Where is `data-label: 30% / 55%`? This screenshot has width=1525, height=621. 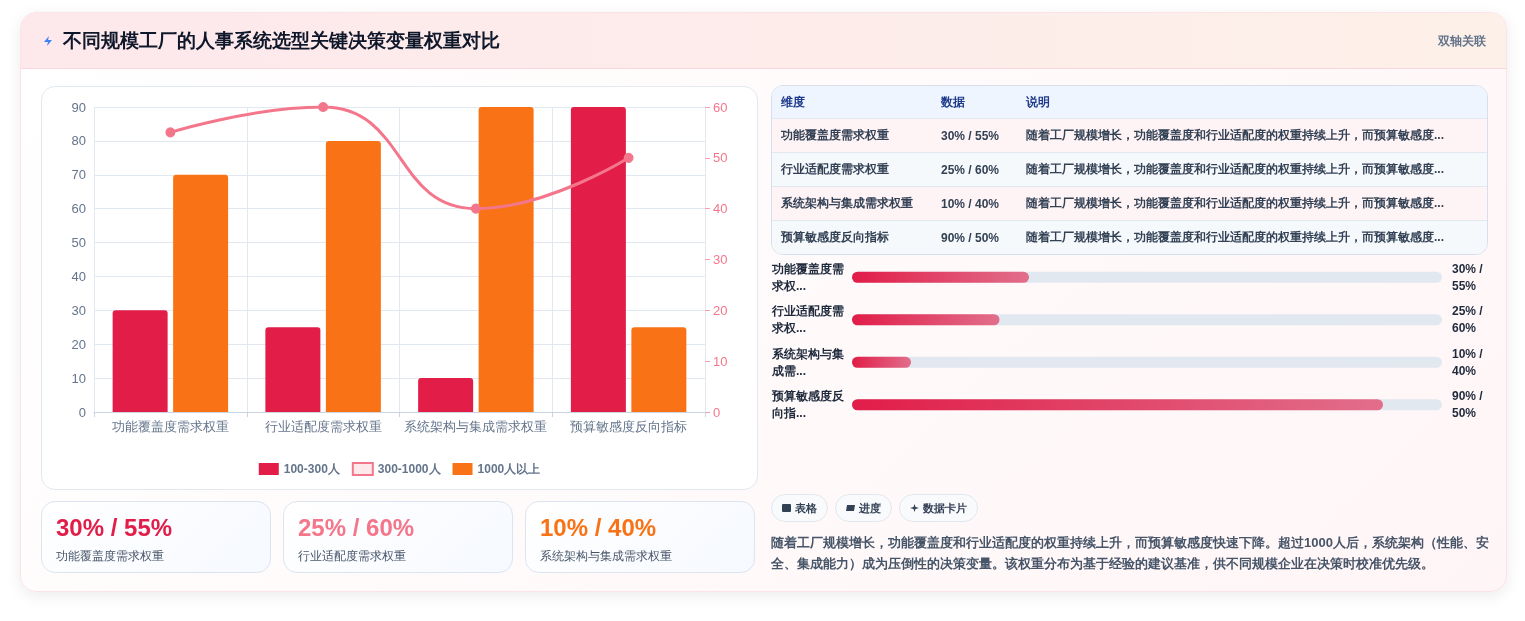
data-label: 30% / 55% is located at coordinates (1469, 277).